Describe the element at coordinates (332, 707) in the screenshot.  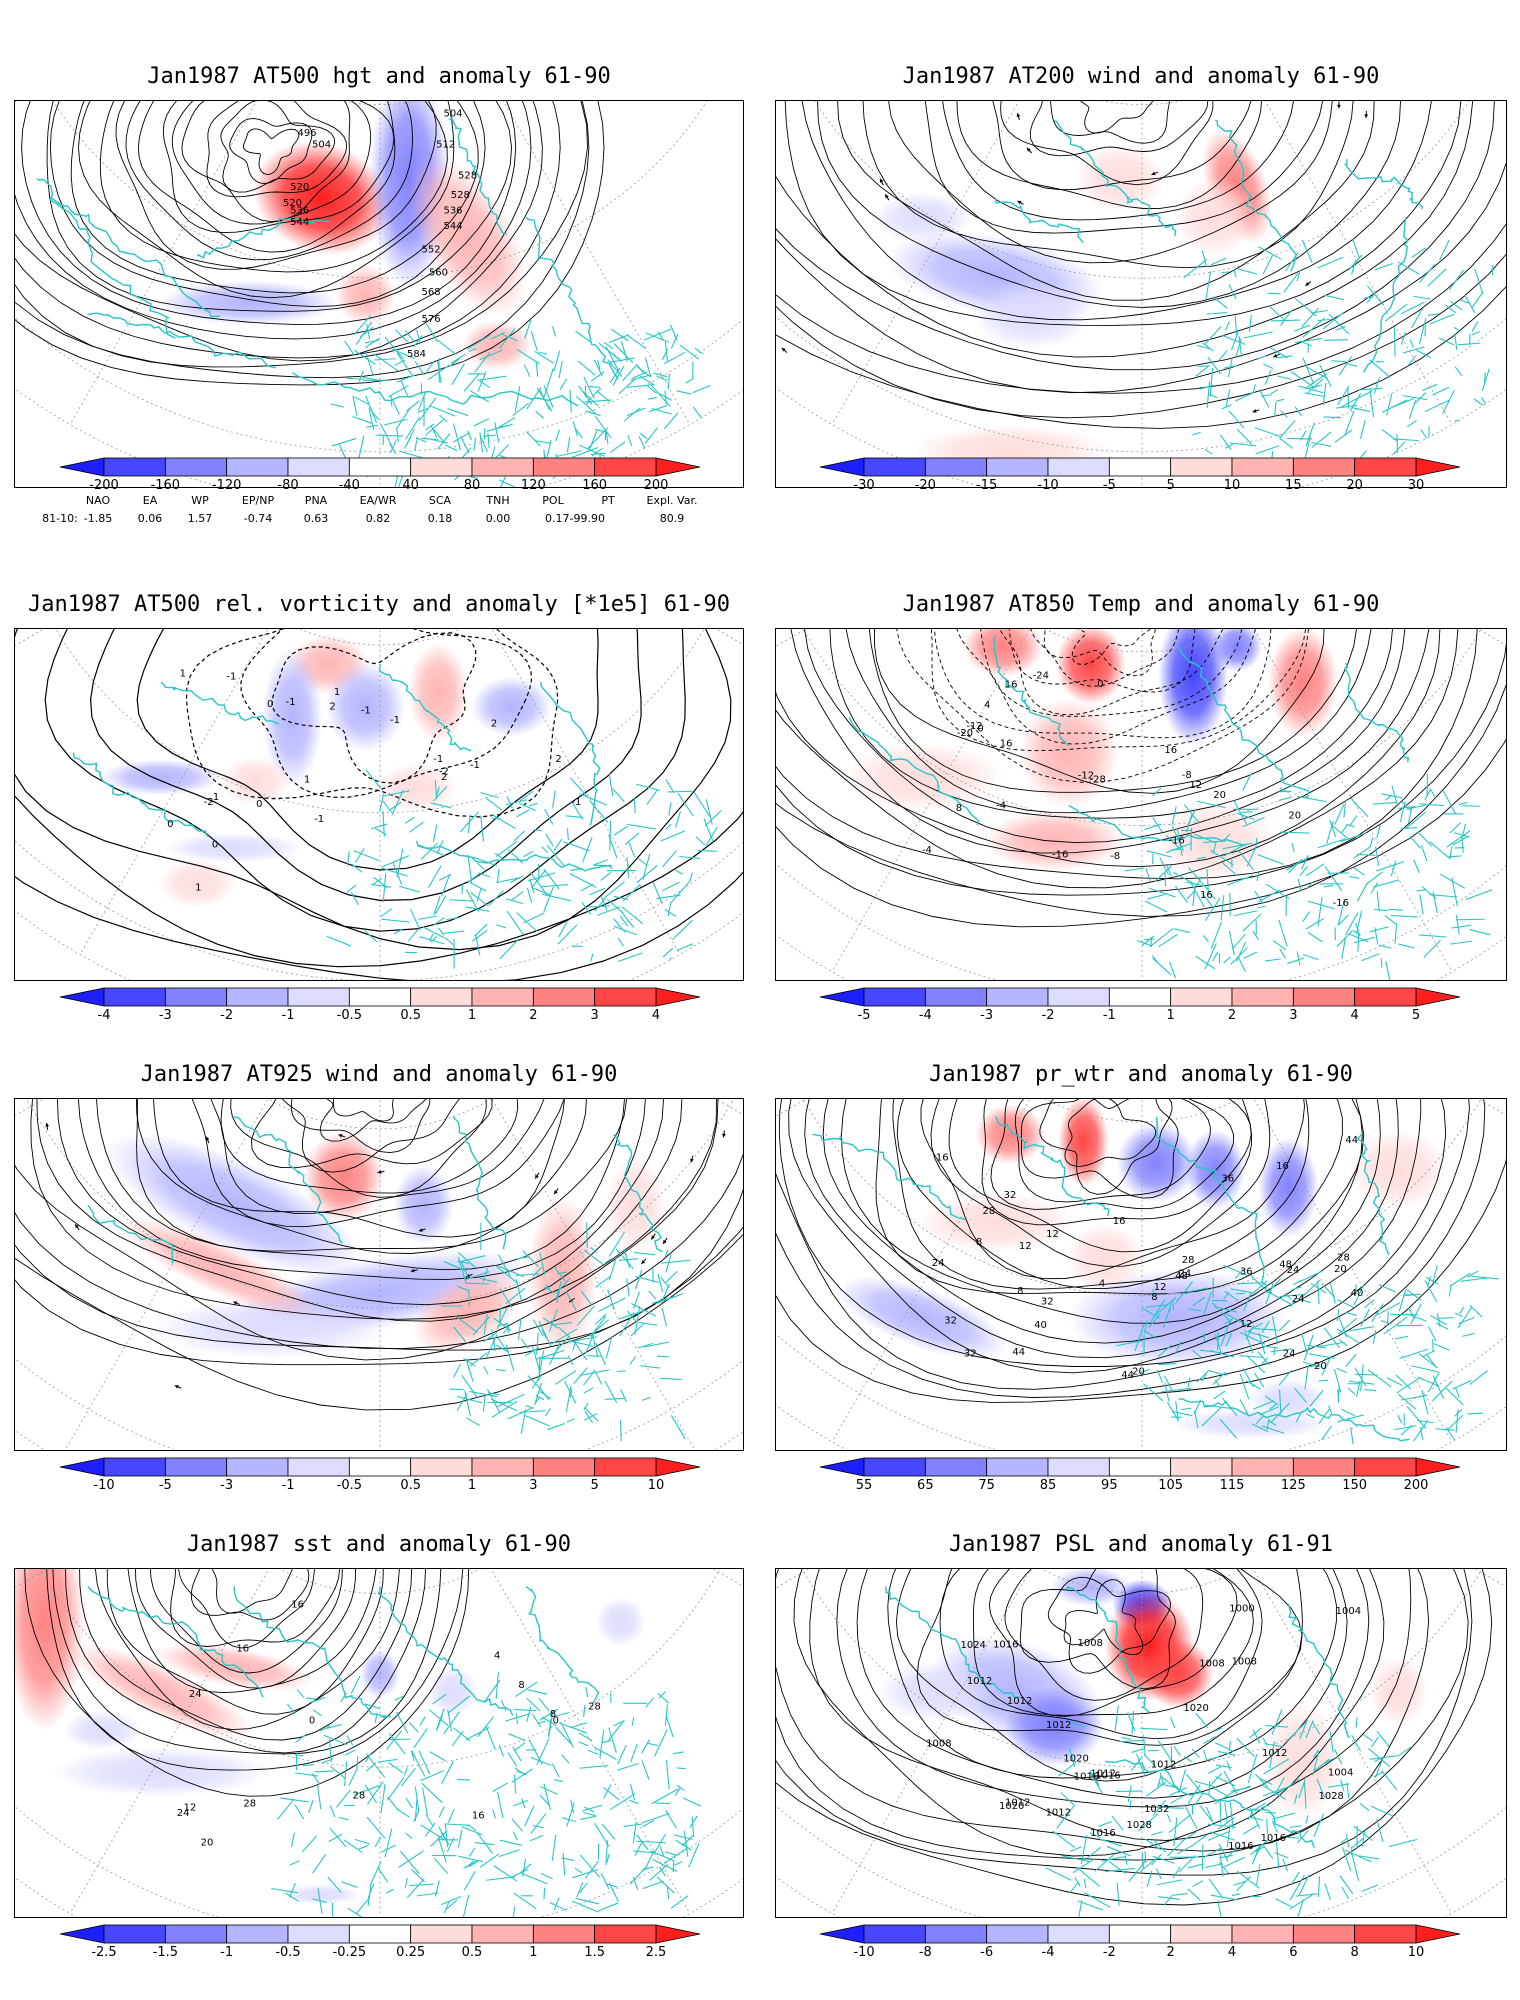
I see `contour-label: 2` at that location.